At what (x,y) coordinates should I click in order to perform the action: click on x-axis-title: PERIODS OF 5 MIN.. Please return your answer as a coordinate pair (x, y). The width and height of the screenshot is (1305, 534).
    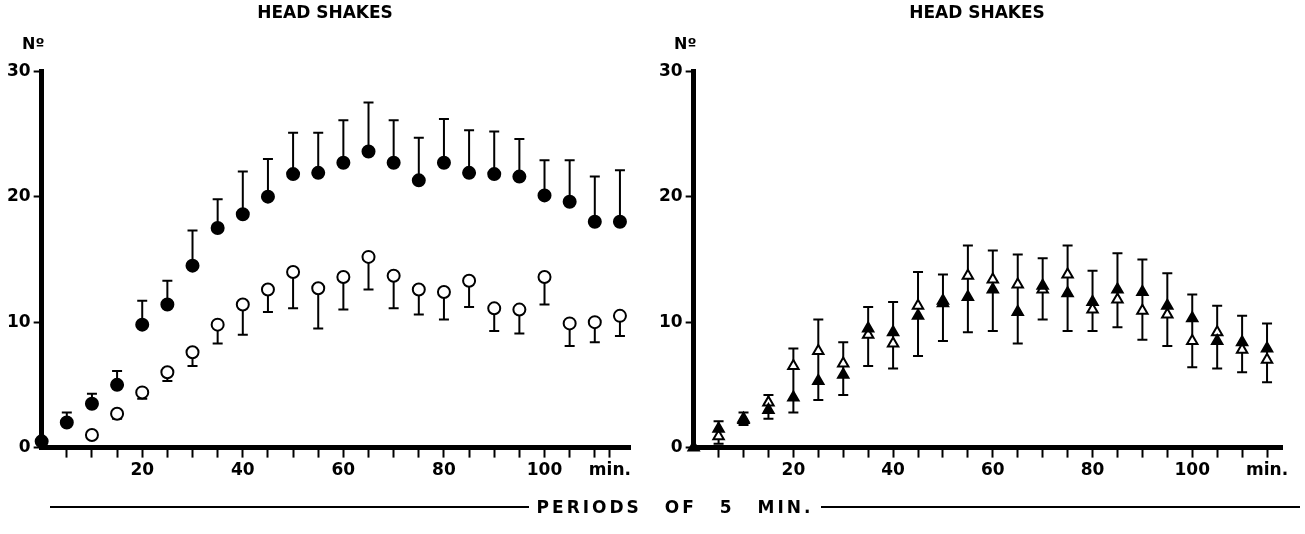
    Looking at the image, I should click on (675, 507).